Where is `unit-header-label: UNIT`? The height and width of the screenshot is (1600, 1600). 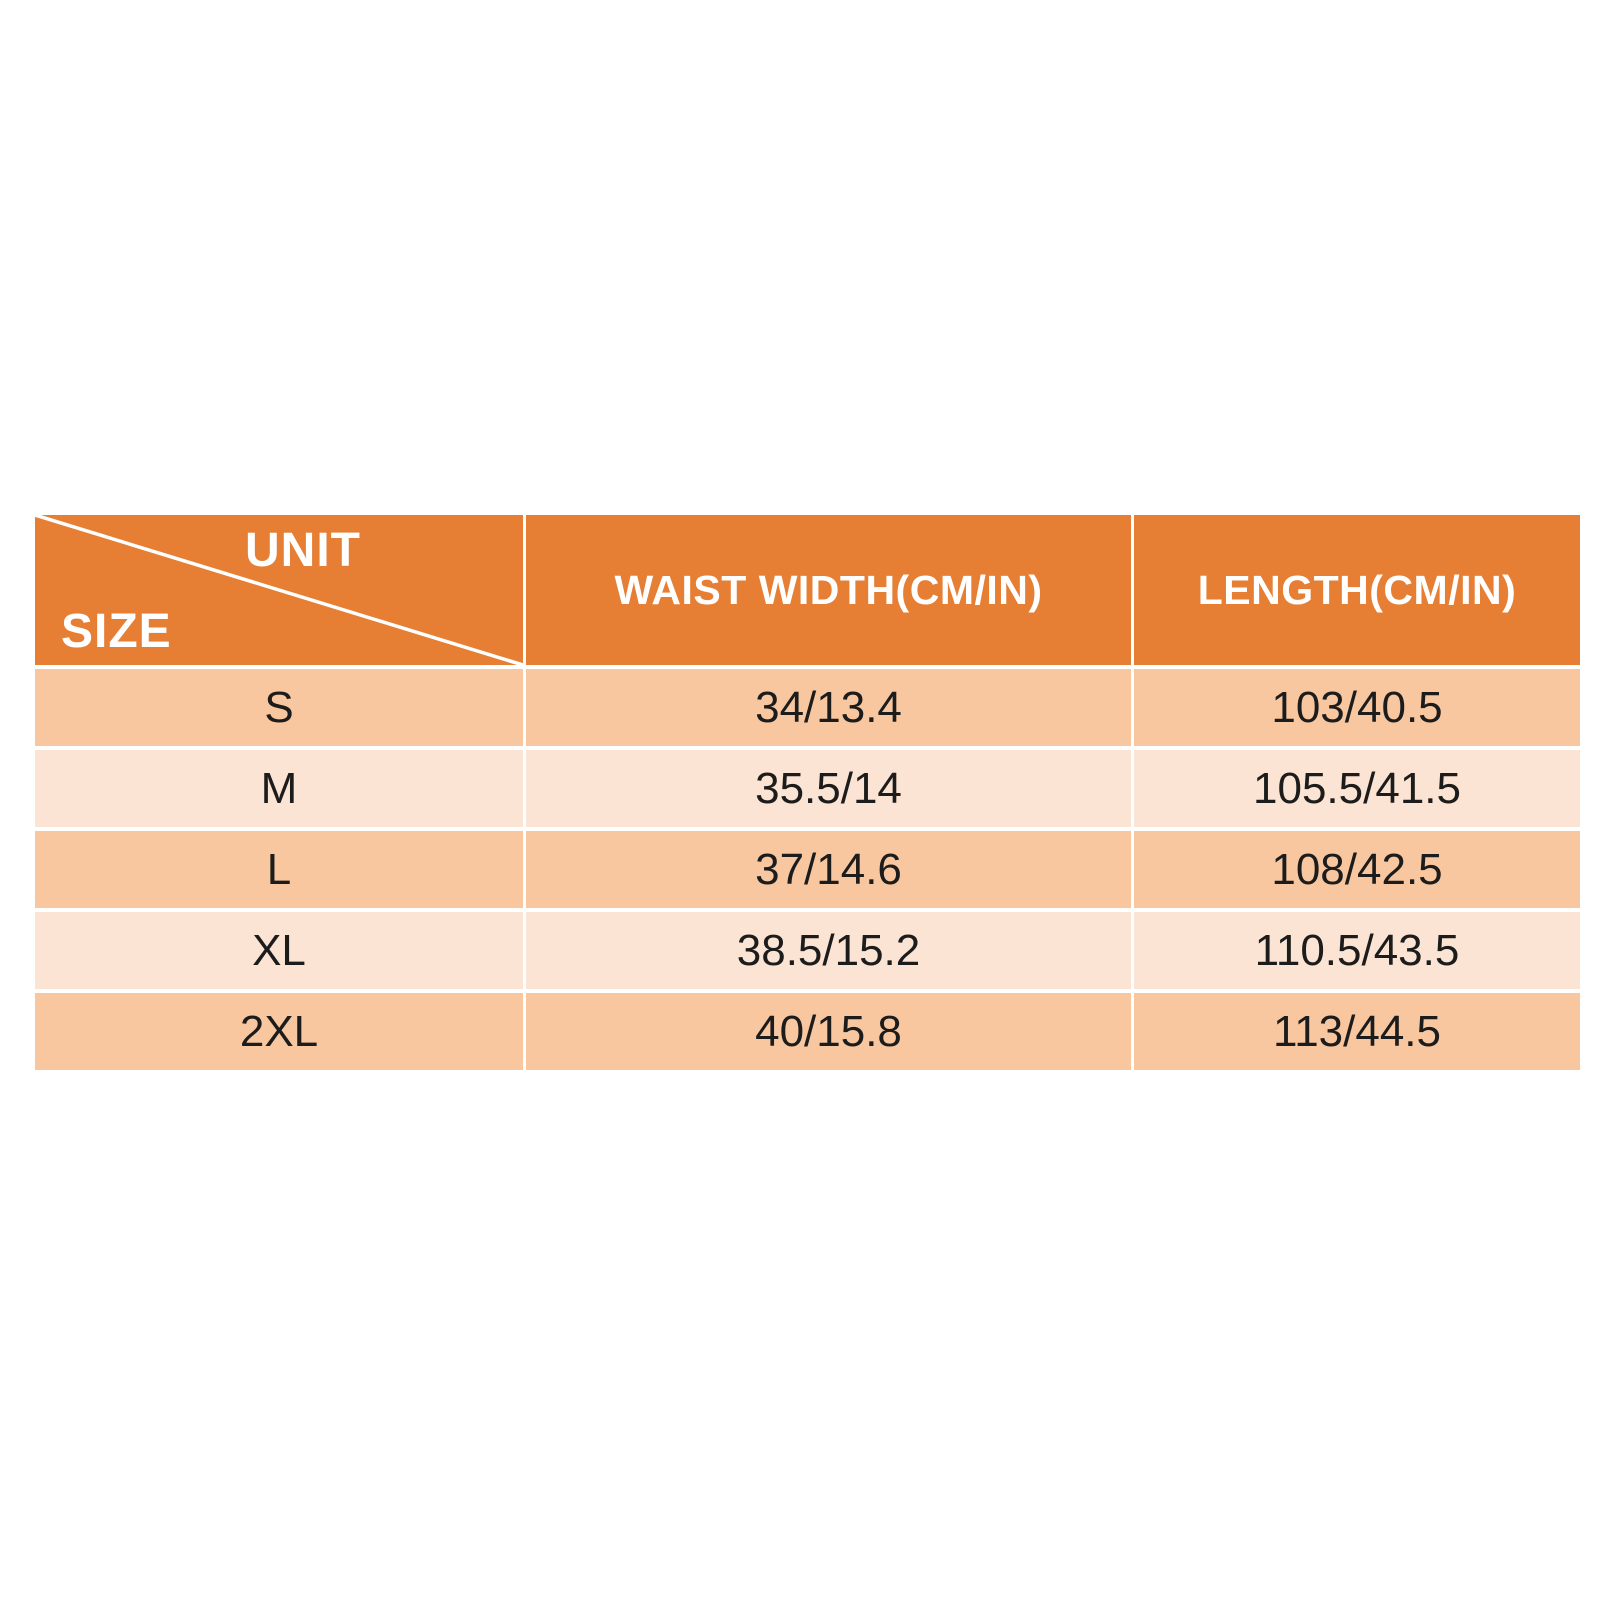 unit-header-label: UNIT is located at coordinates (303, 550).